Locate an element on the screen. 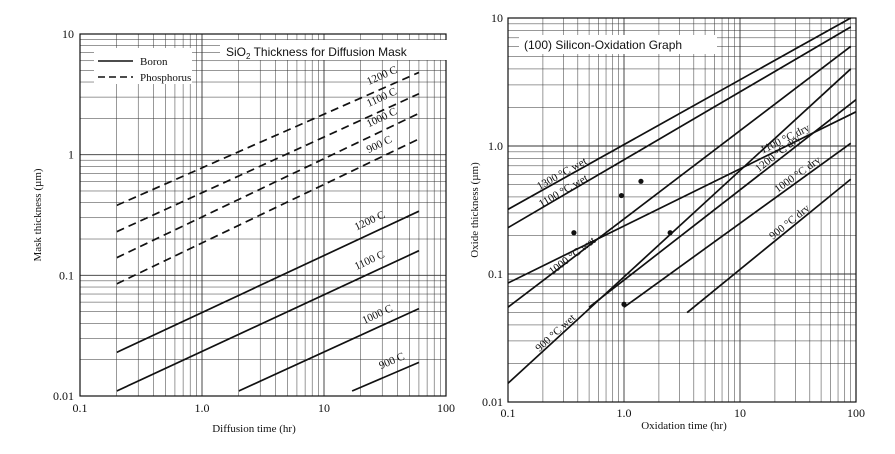  legend-phosphorus-label: Phosphorus is located at coordinates (165, 78).